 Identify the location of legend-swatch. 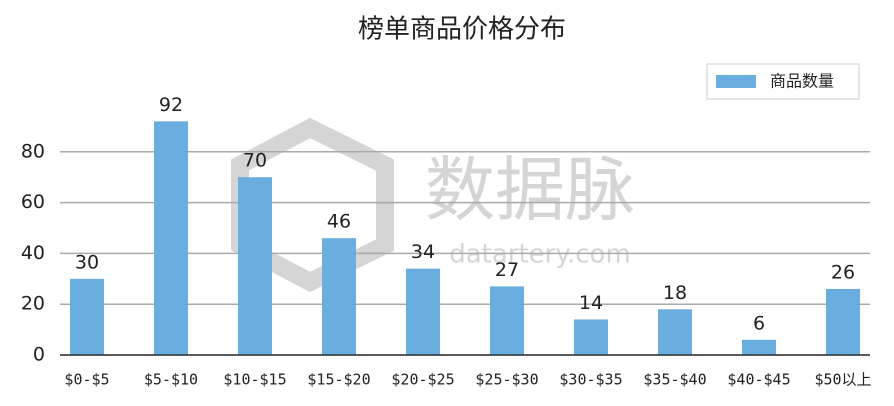
(736, 81).